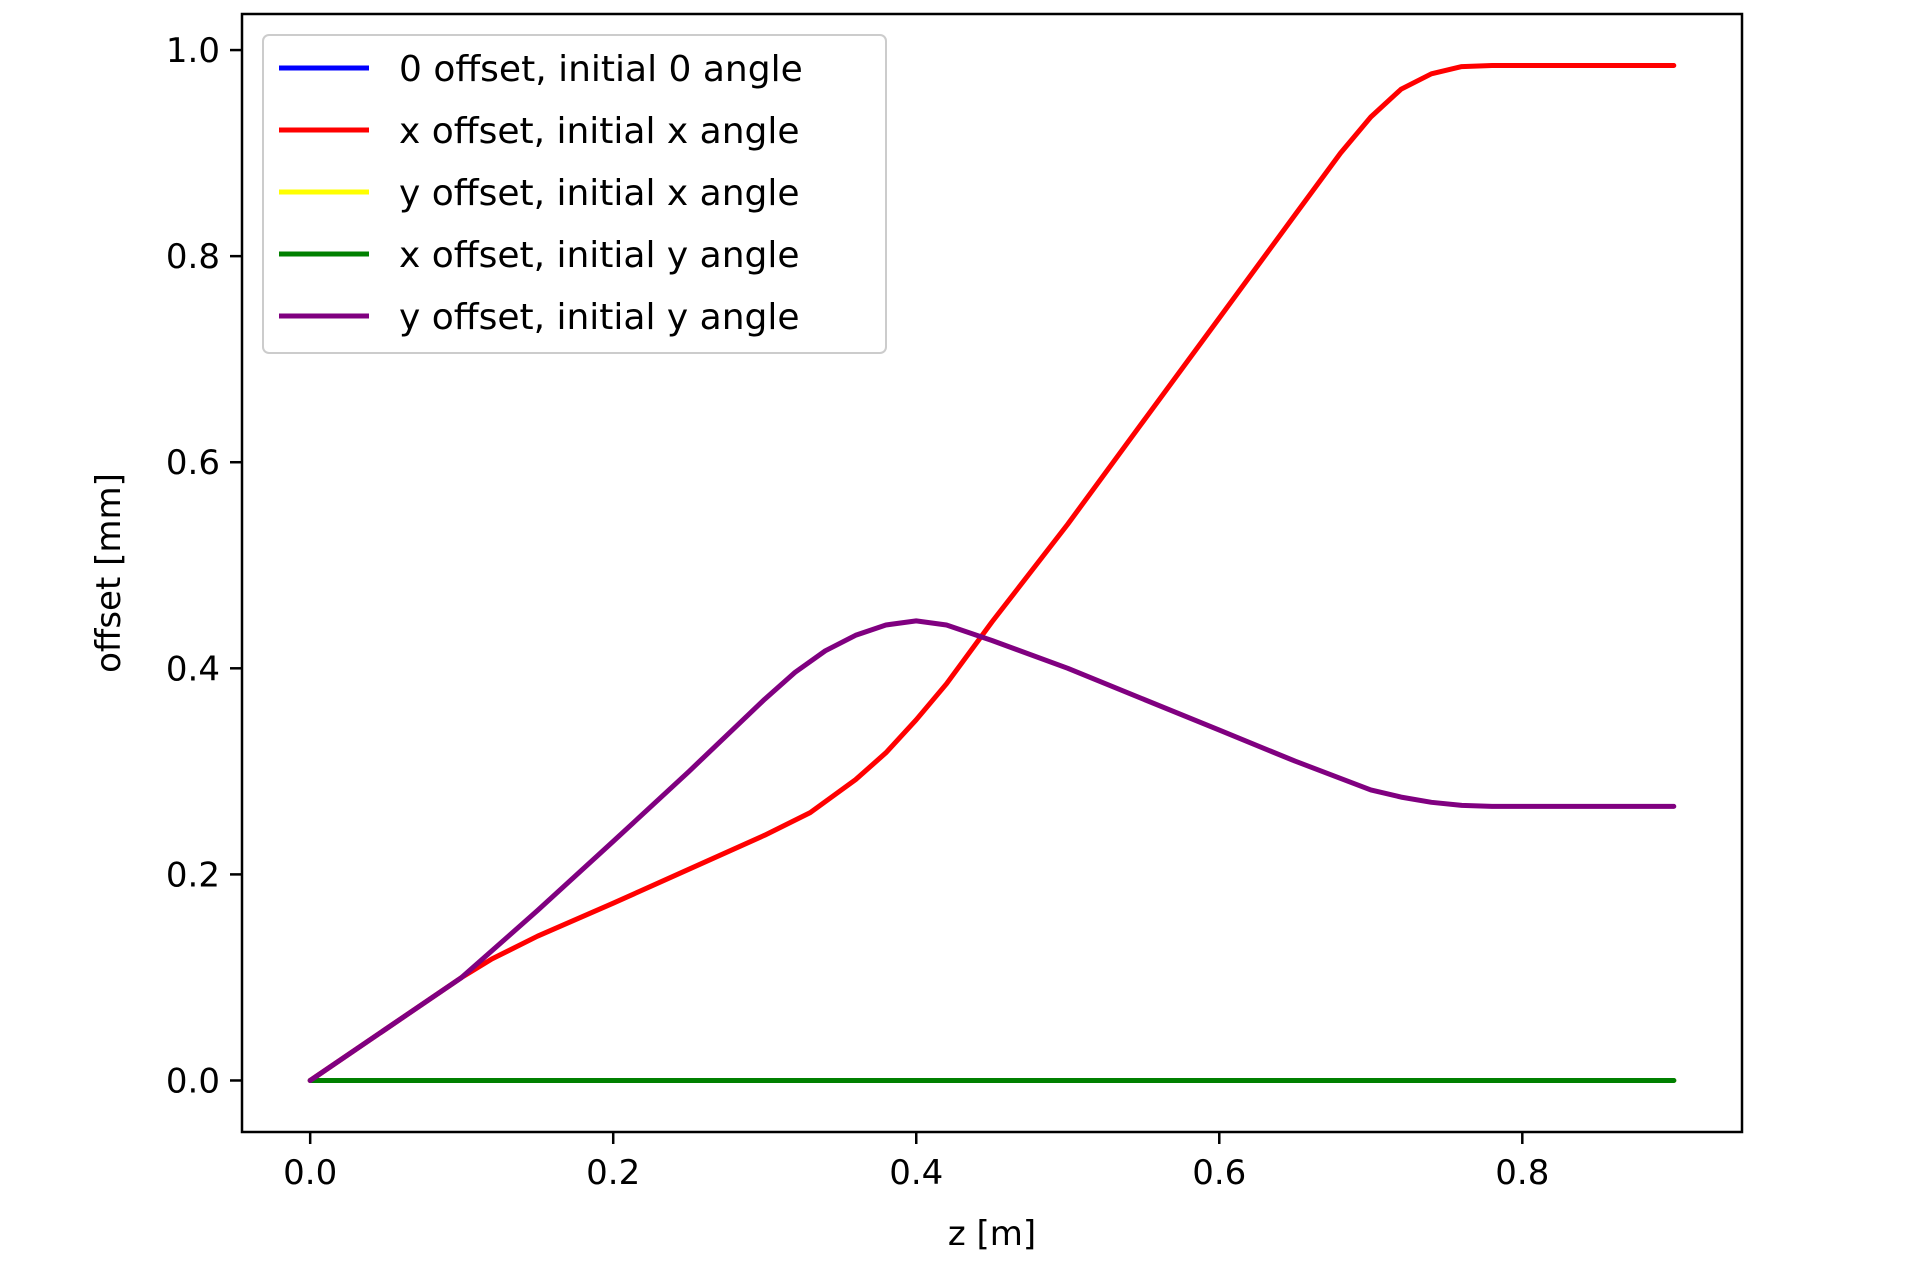  Describe the element at coordinates (193, 1081) in the screenshot. I see `y-tick-label: 0.0` at that location.